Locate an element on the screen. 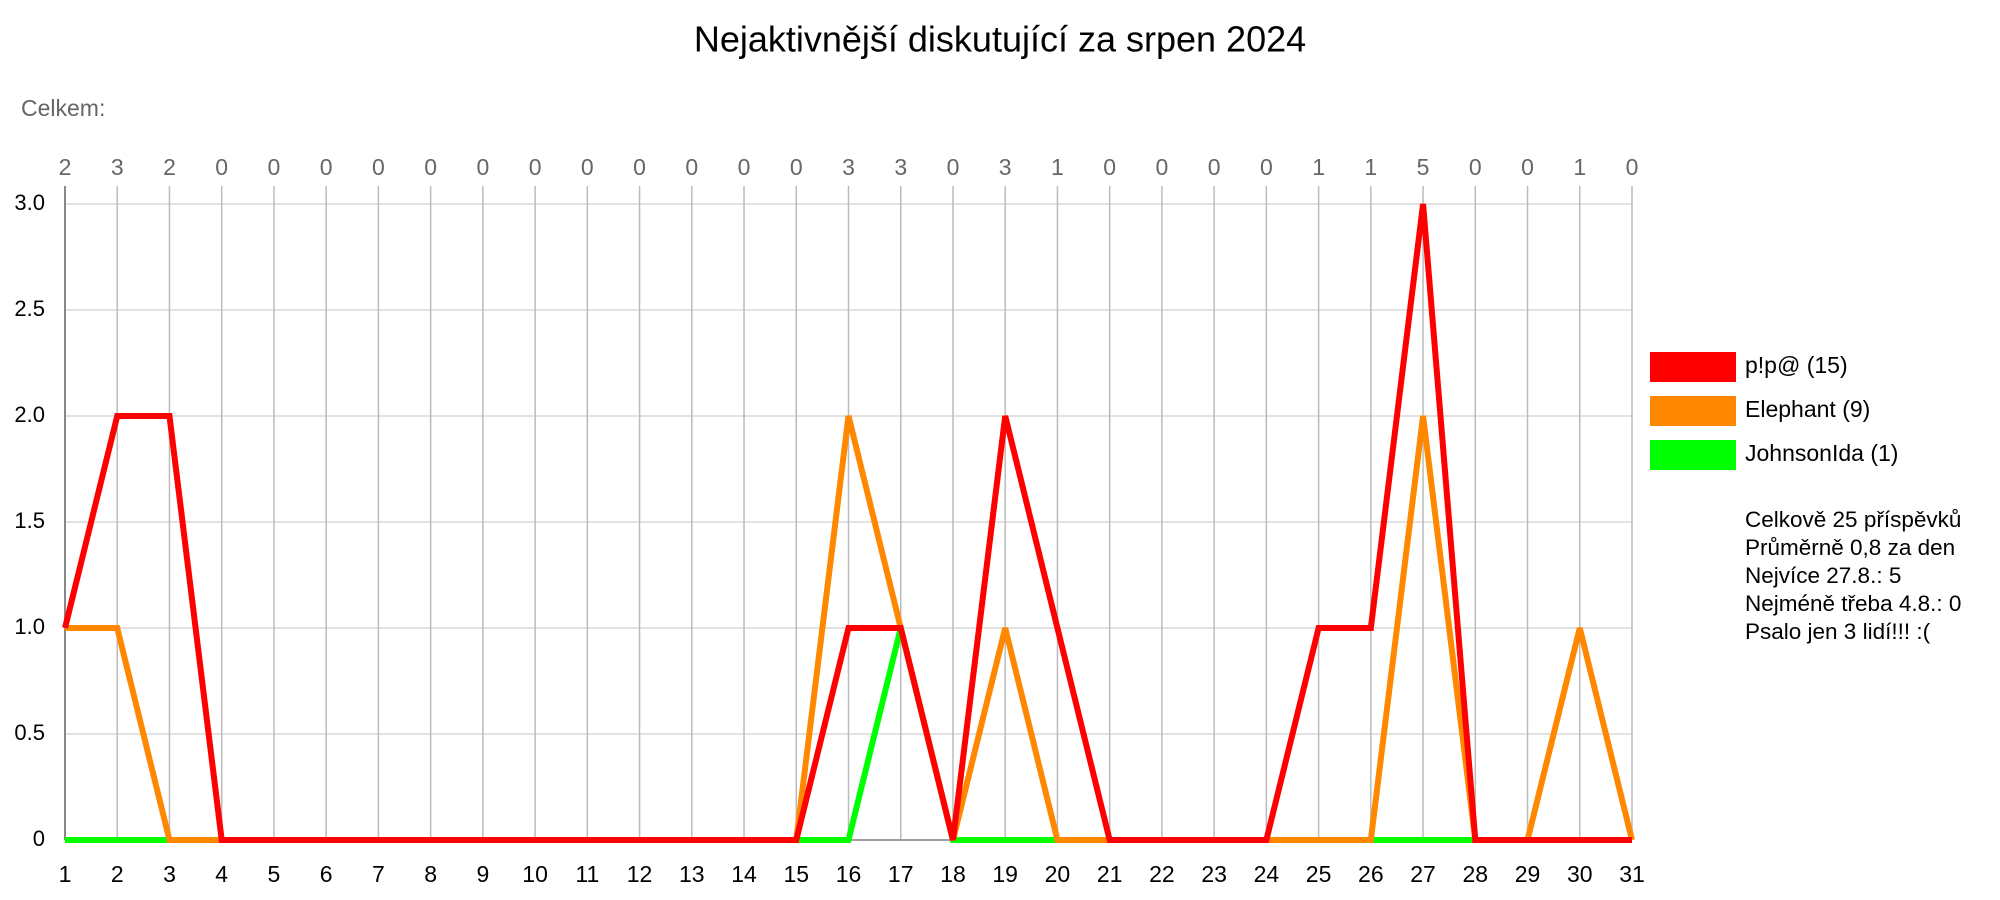  x-tick-label: 13 is located at coordinates (692, 874).